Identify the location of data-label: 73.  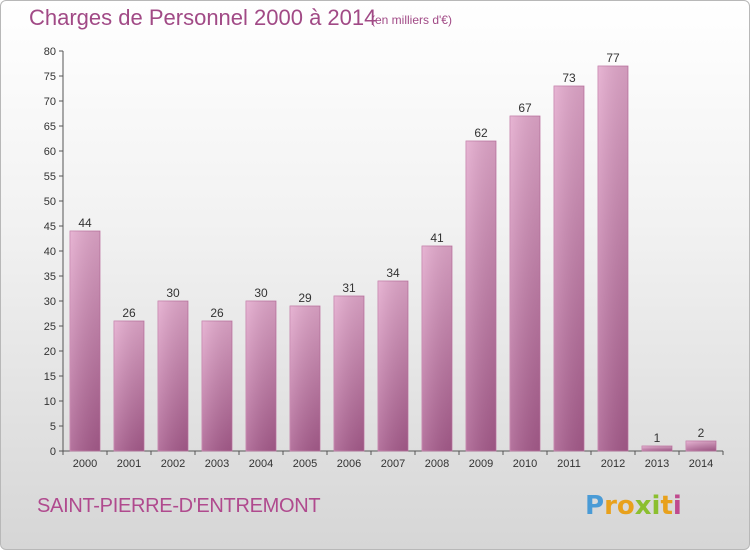
(569, 78).